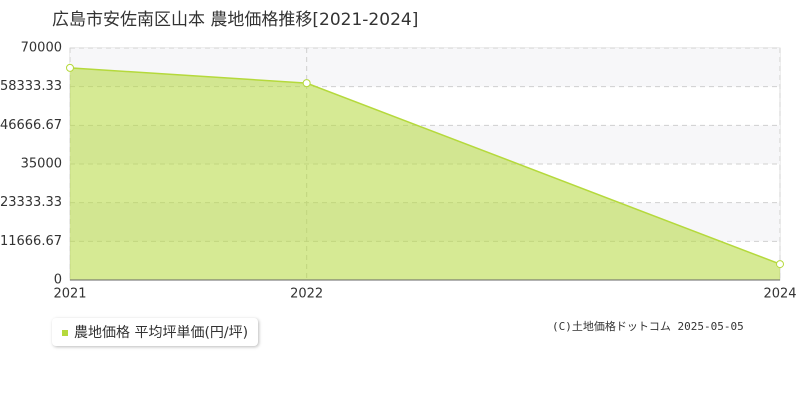 Image resolution: width=800 pixels, height=400 pixels. Describe the element at coordinates (58, 280) in the screenshot. I see `y-tick-label: 0` at that location.